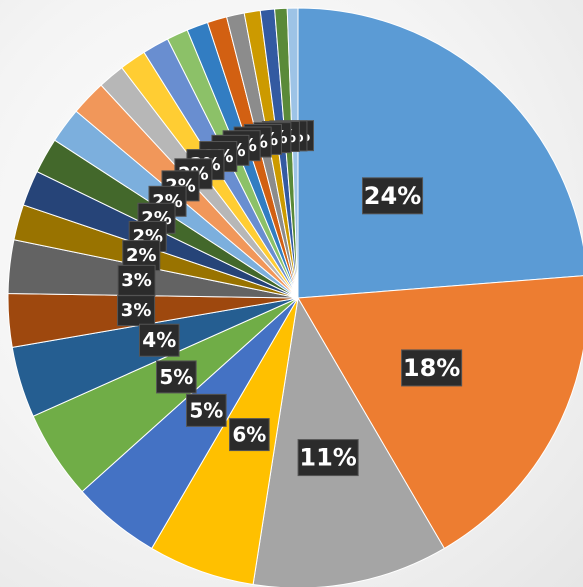  I want to click on data-label: 24%, so click(392, 196).